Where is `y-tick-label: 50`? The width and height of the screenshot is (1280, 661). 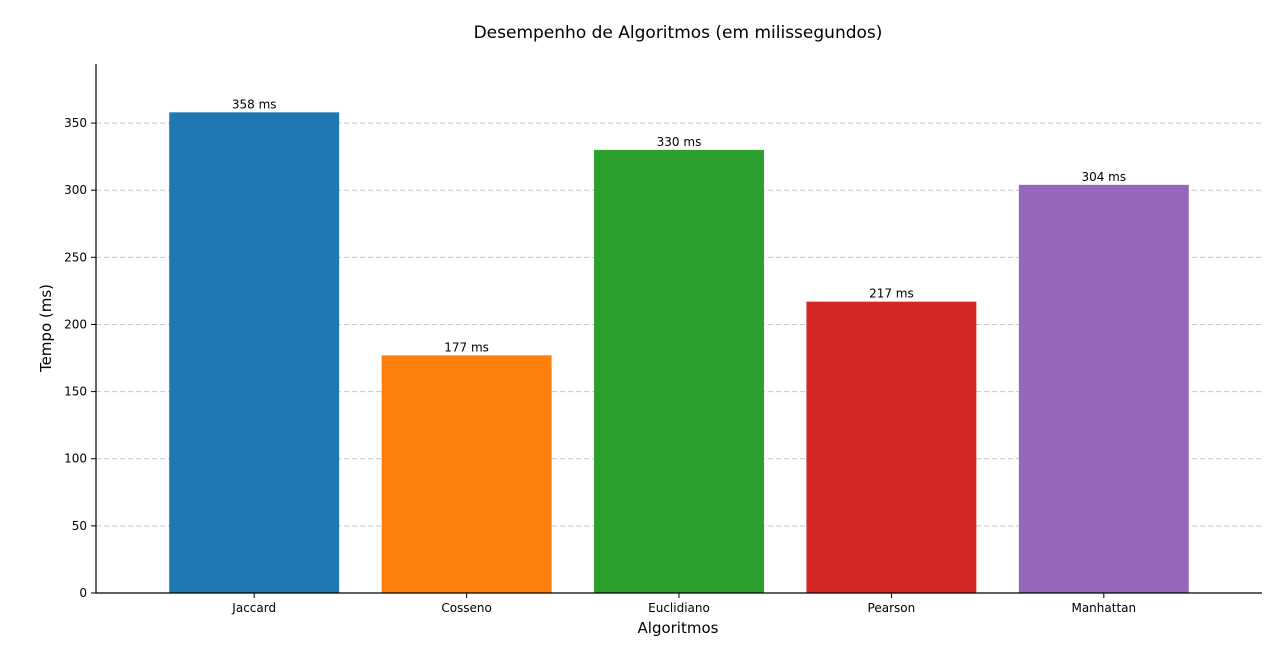
y-tick-label: 50 is located at coordinates (79, 526).